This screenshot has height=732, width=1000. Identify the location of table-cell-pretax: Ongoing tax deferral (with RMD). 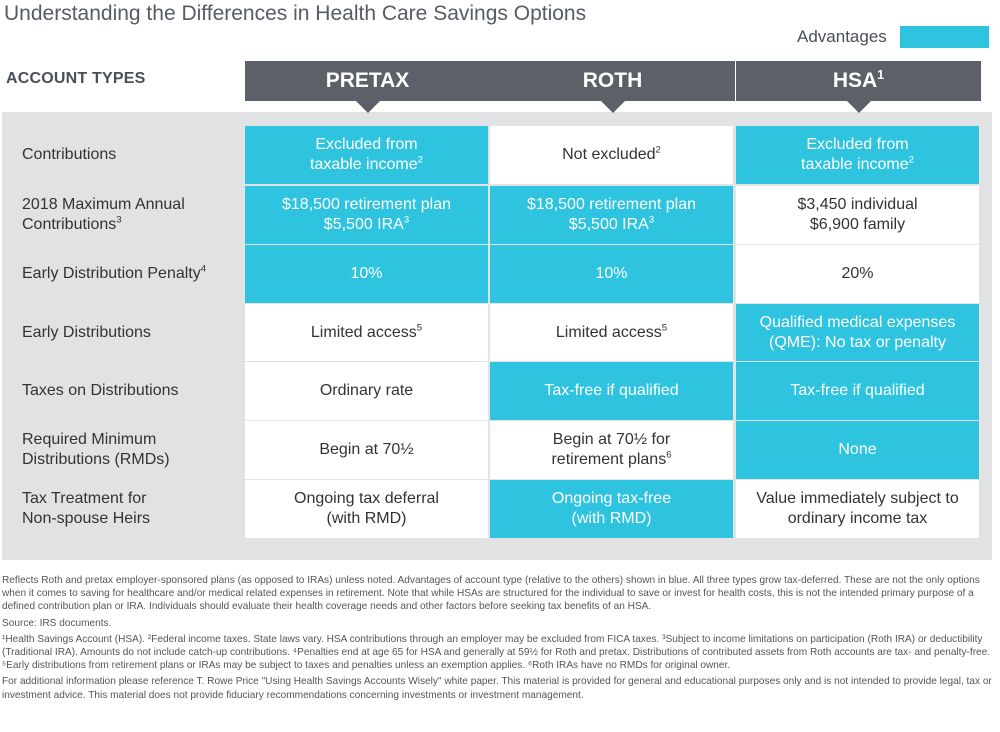
(366, 509).